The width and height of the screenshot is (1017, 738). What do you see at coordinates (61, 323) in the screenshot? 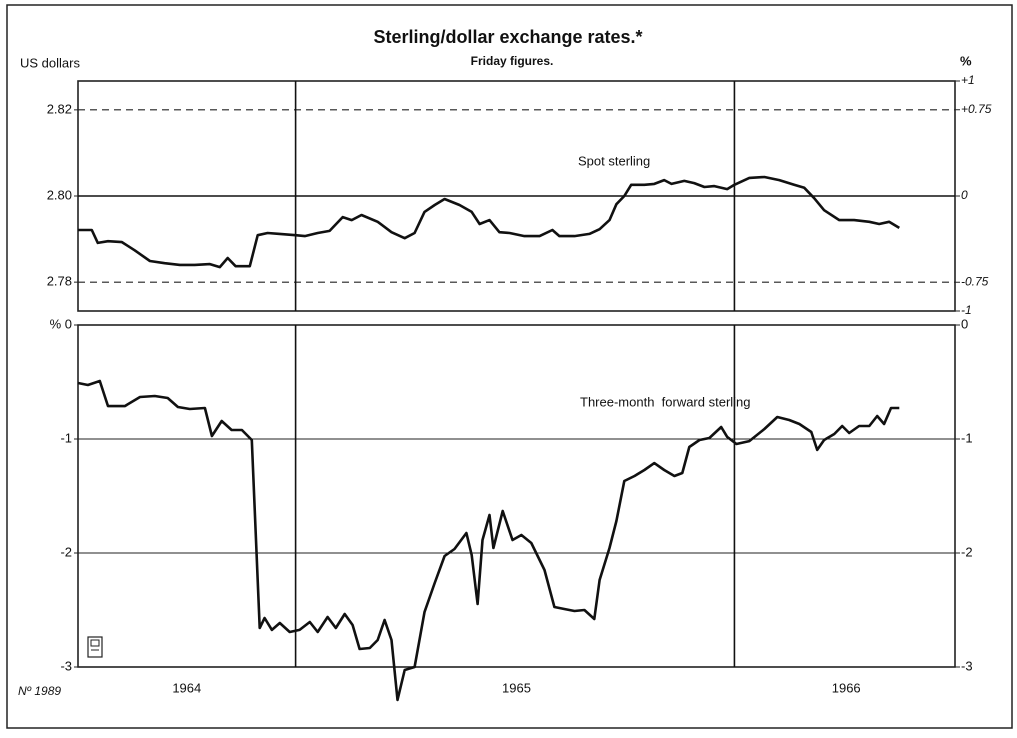
I see `y-tick-label: % 0` at bounding box center [61, 323].